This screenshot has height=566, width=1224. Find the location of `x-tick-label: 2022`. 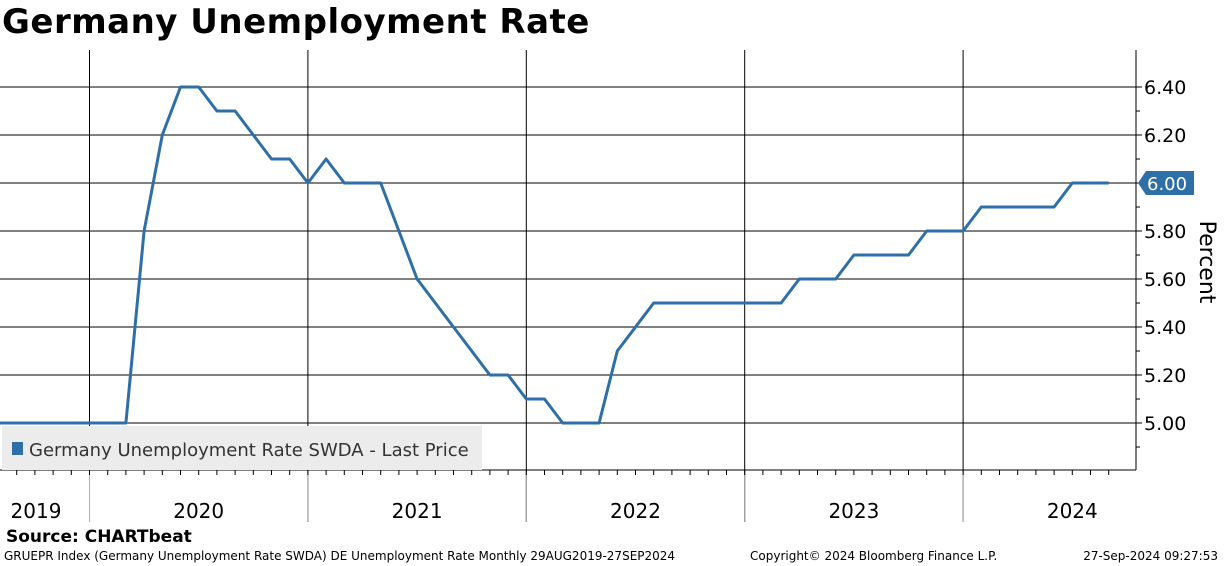

x-tick-label: 2022 is located at coordinates (635, 511).